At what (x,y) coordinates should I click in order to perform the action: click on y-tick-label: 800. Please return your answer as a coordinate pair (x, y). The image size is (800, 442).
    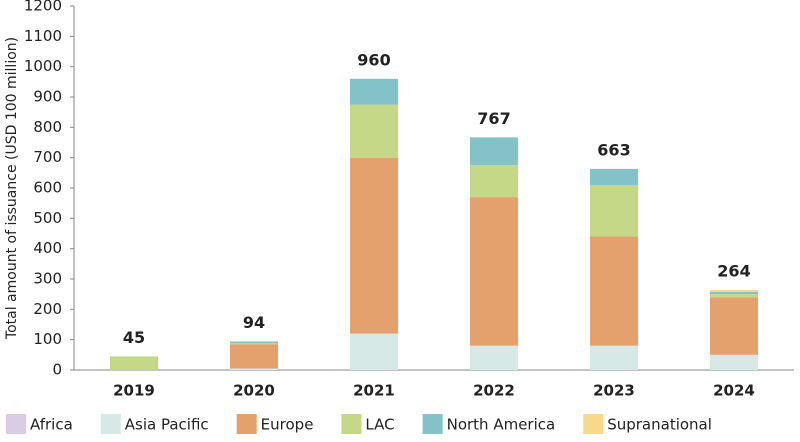
    Looking at the image, I should click on (47, 127).